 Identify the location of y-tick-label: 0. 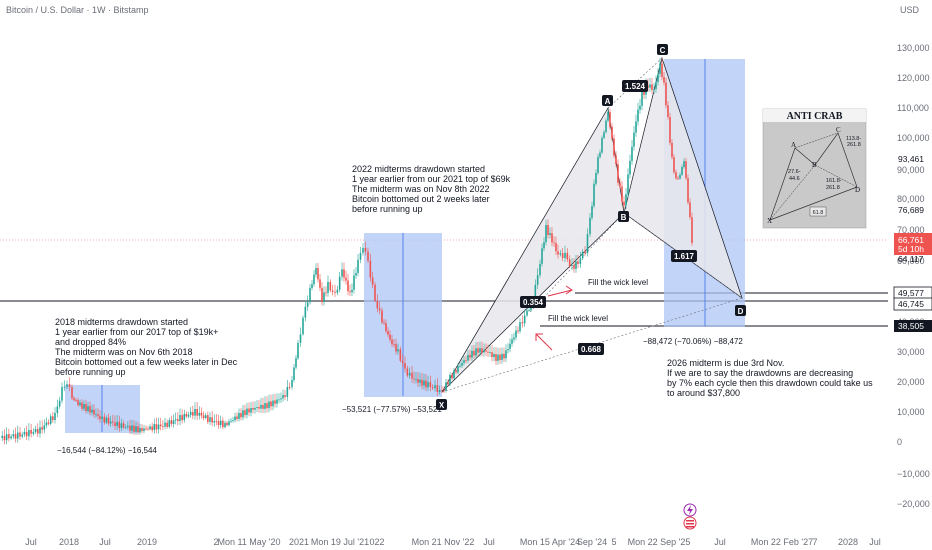
(899, 442).